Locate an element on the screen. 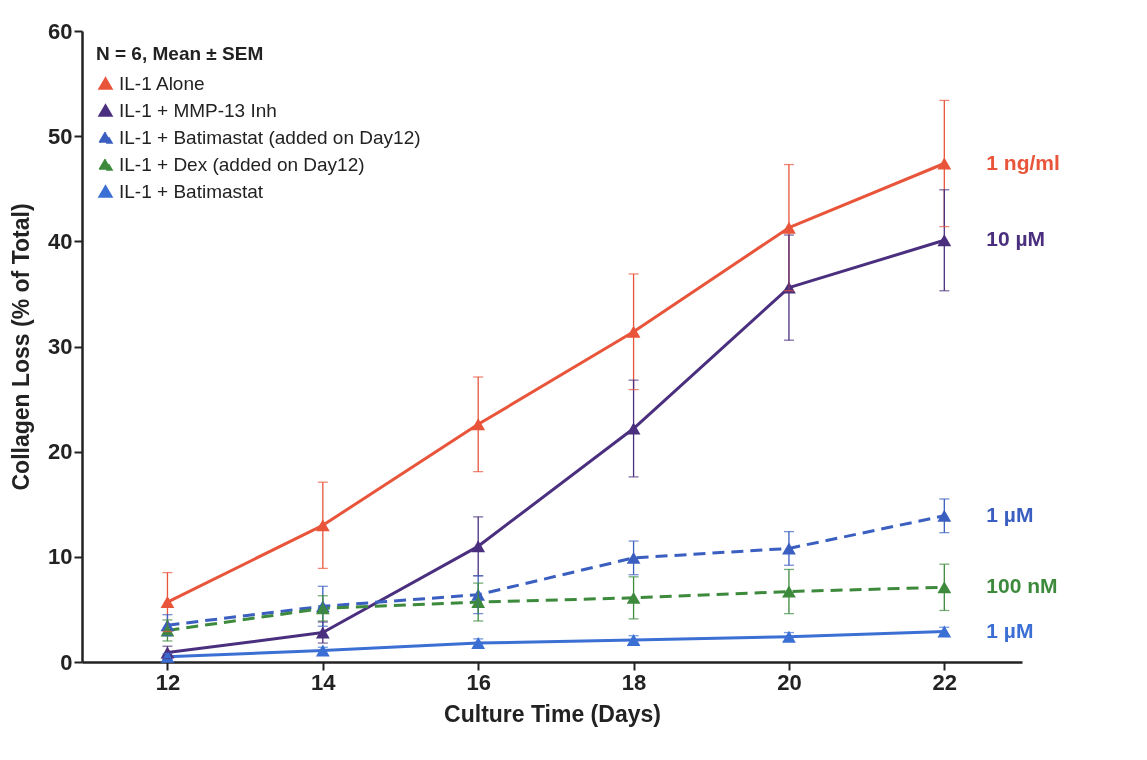  x-tick-label: 18 is located at coordinates (634, 682).